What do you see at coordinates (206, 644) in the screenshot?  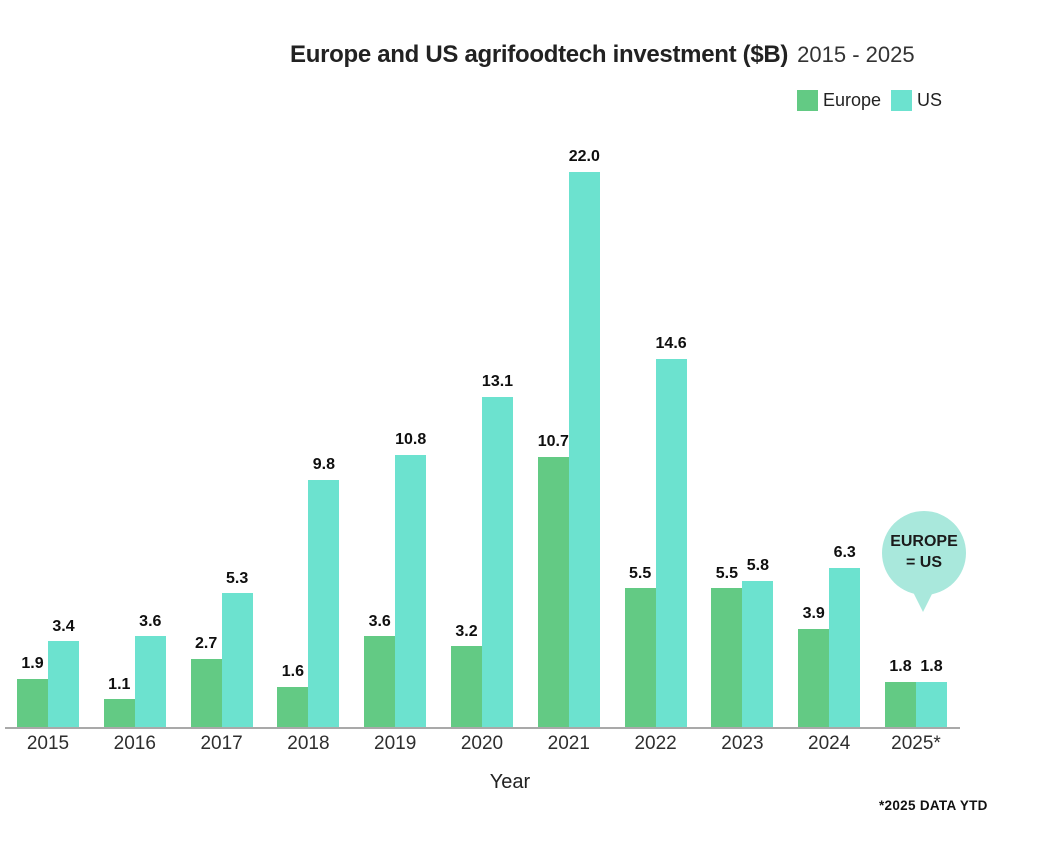 I see `value-label-europe: 2.7` at bounding box center [206, 644].